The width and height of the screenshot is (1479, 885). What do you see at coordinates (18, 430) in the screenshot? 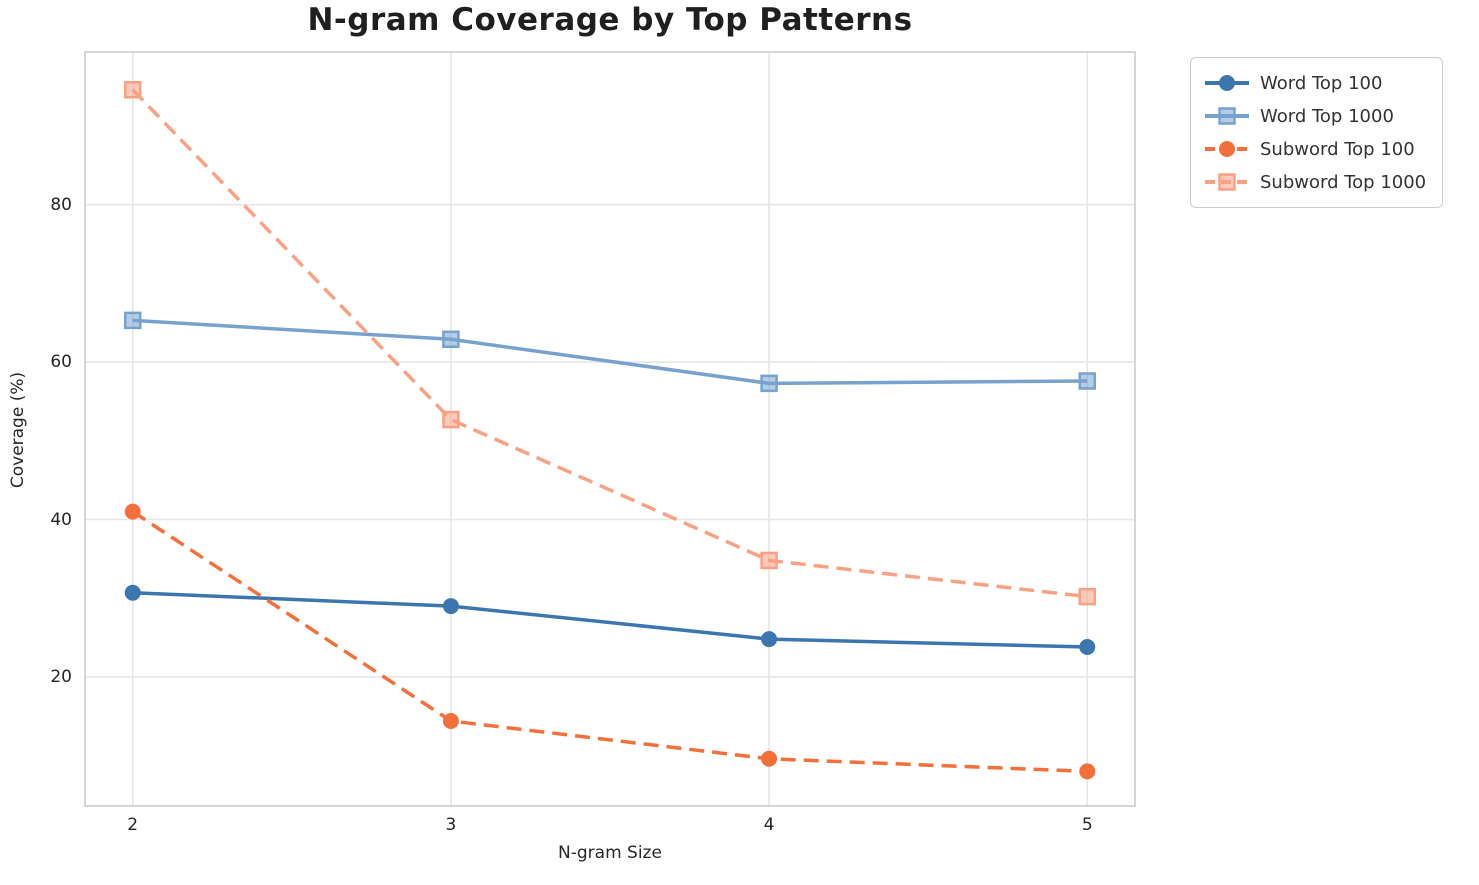
I see `y-axis-label: Coverage (%)` at bounding box center [18, 430].